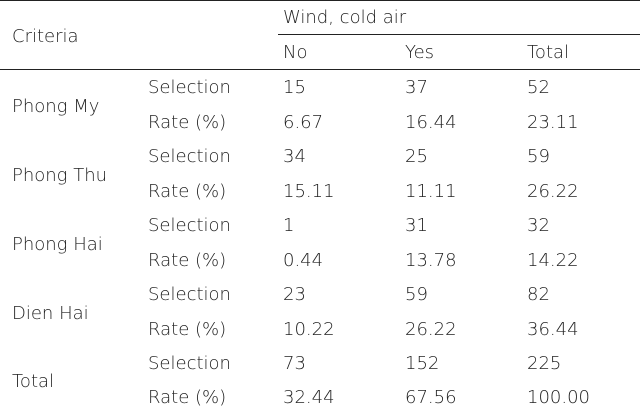  I want to click on group-header: Wind, cold air, so click(345, 17).